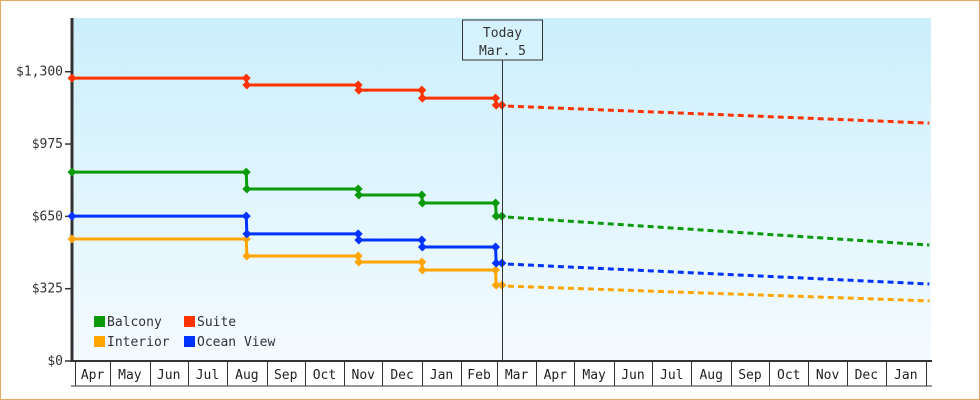 The height and width of the screenshot is (400, 980). I want to click on today-box, so click(502, 40).